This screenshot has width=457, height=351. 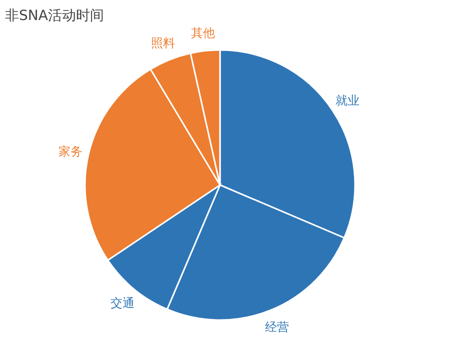 What do you see at coordinates (54, 16) in the screenshot?
I see `chart-title: 非SNA活动时间` at bounding box center [54, 16].